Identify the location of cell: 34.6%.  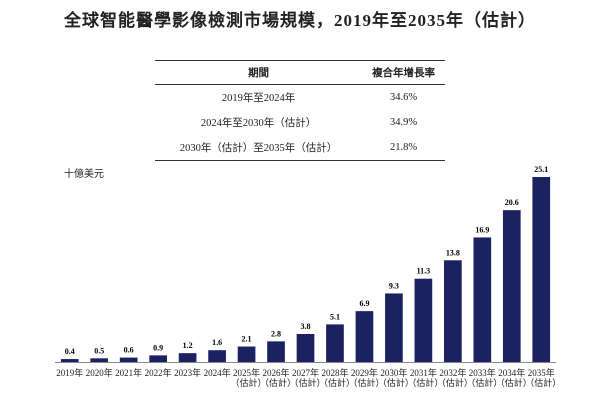
(404, 97).